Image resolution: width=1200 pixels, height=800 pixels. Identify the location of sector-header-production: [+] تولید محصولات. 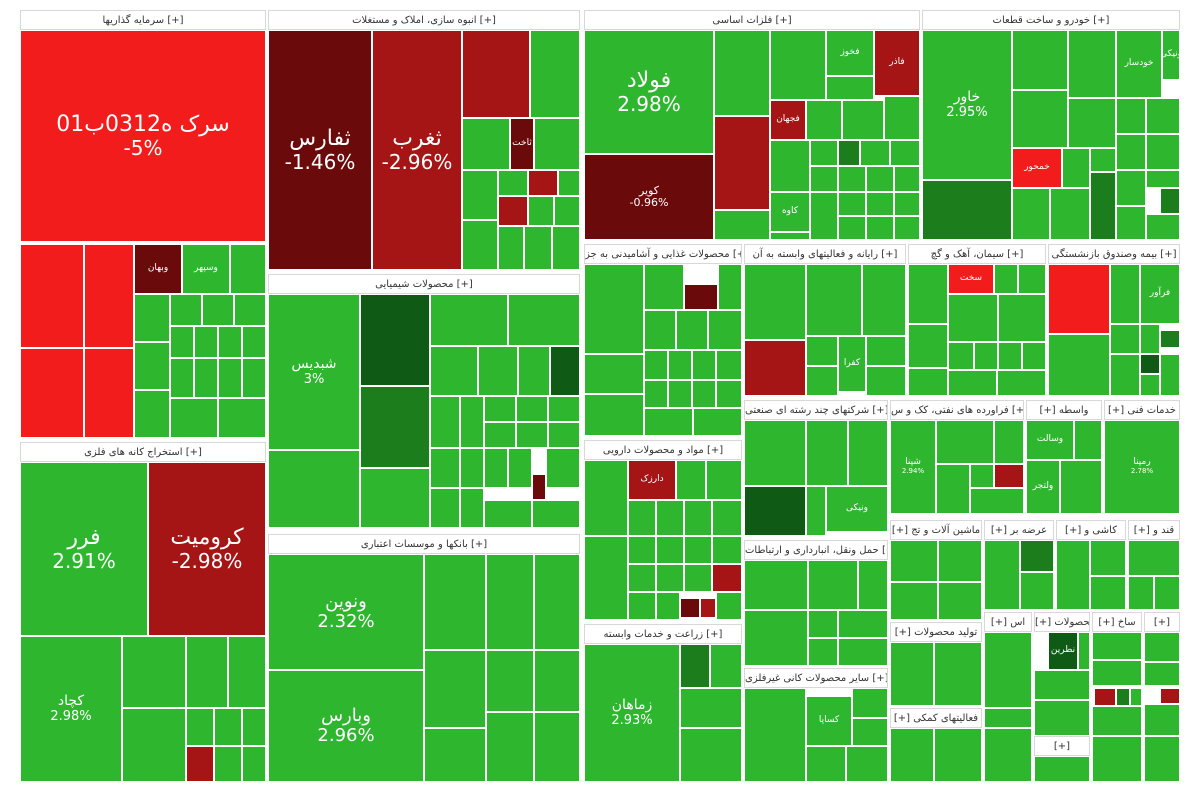
(936, 632).